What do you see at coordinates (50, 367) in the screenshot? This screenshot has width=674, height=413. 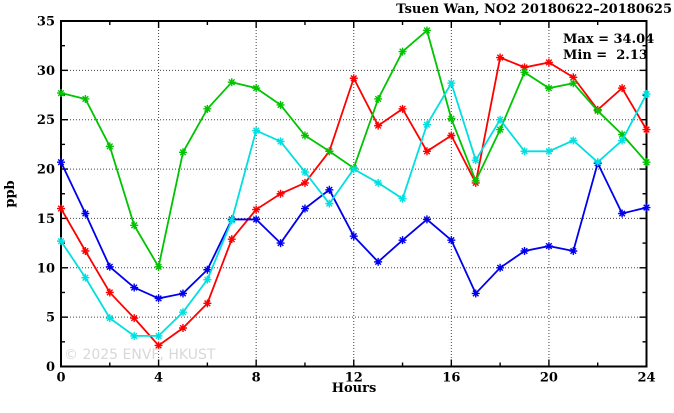 I see `y-tick-label: 0` at bounding box center [50, 367].